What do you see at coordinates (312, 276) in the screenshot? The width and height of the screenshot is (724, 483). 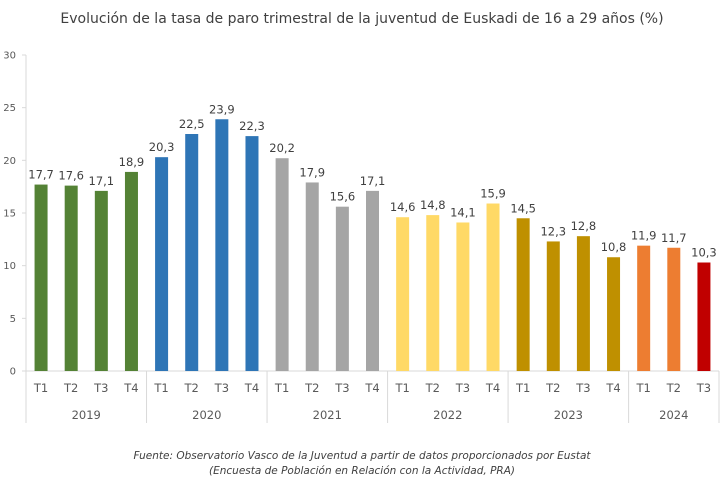 I see `bar-2021-T2` at bounding box center [312, 276].